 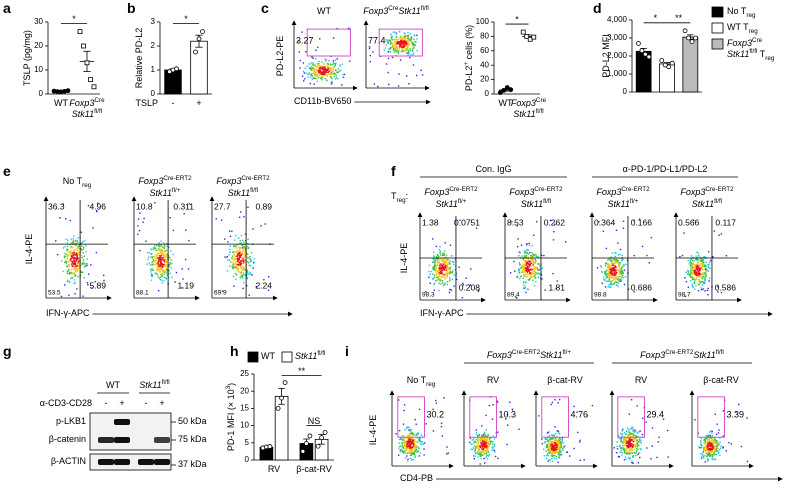 I want to click on text-part: No T, so click(x=417, y=380).